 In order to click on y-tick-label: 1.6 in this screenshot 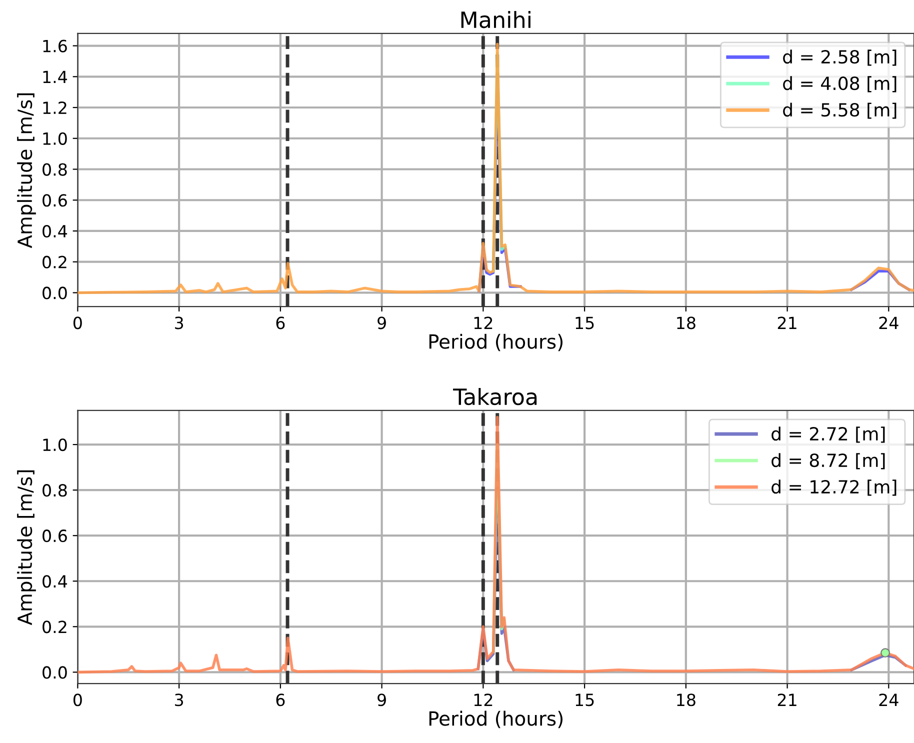, I will do `click(55, 46)`.